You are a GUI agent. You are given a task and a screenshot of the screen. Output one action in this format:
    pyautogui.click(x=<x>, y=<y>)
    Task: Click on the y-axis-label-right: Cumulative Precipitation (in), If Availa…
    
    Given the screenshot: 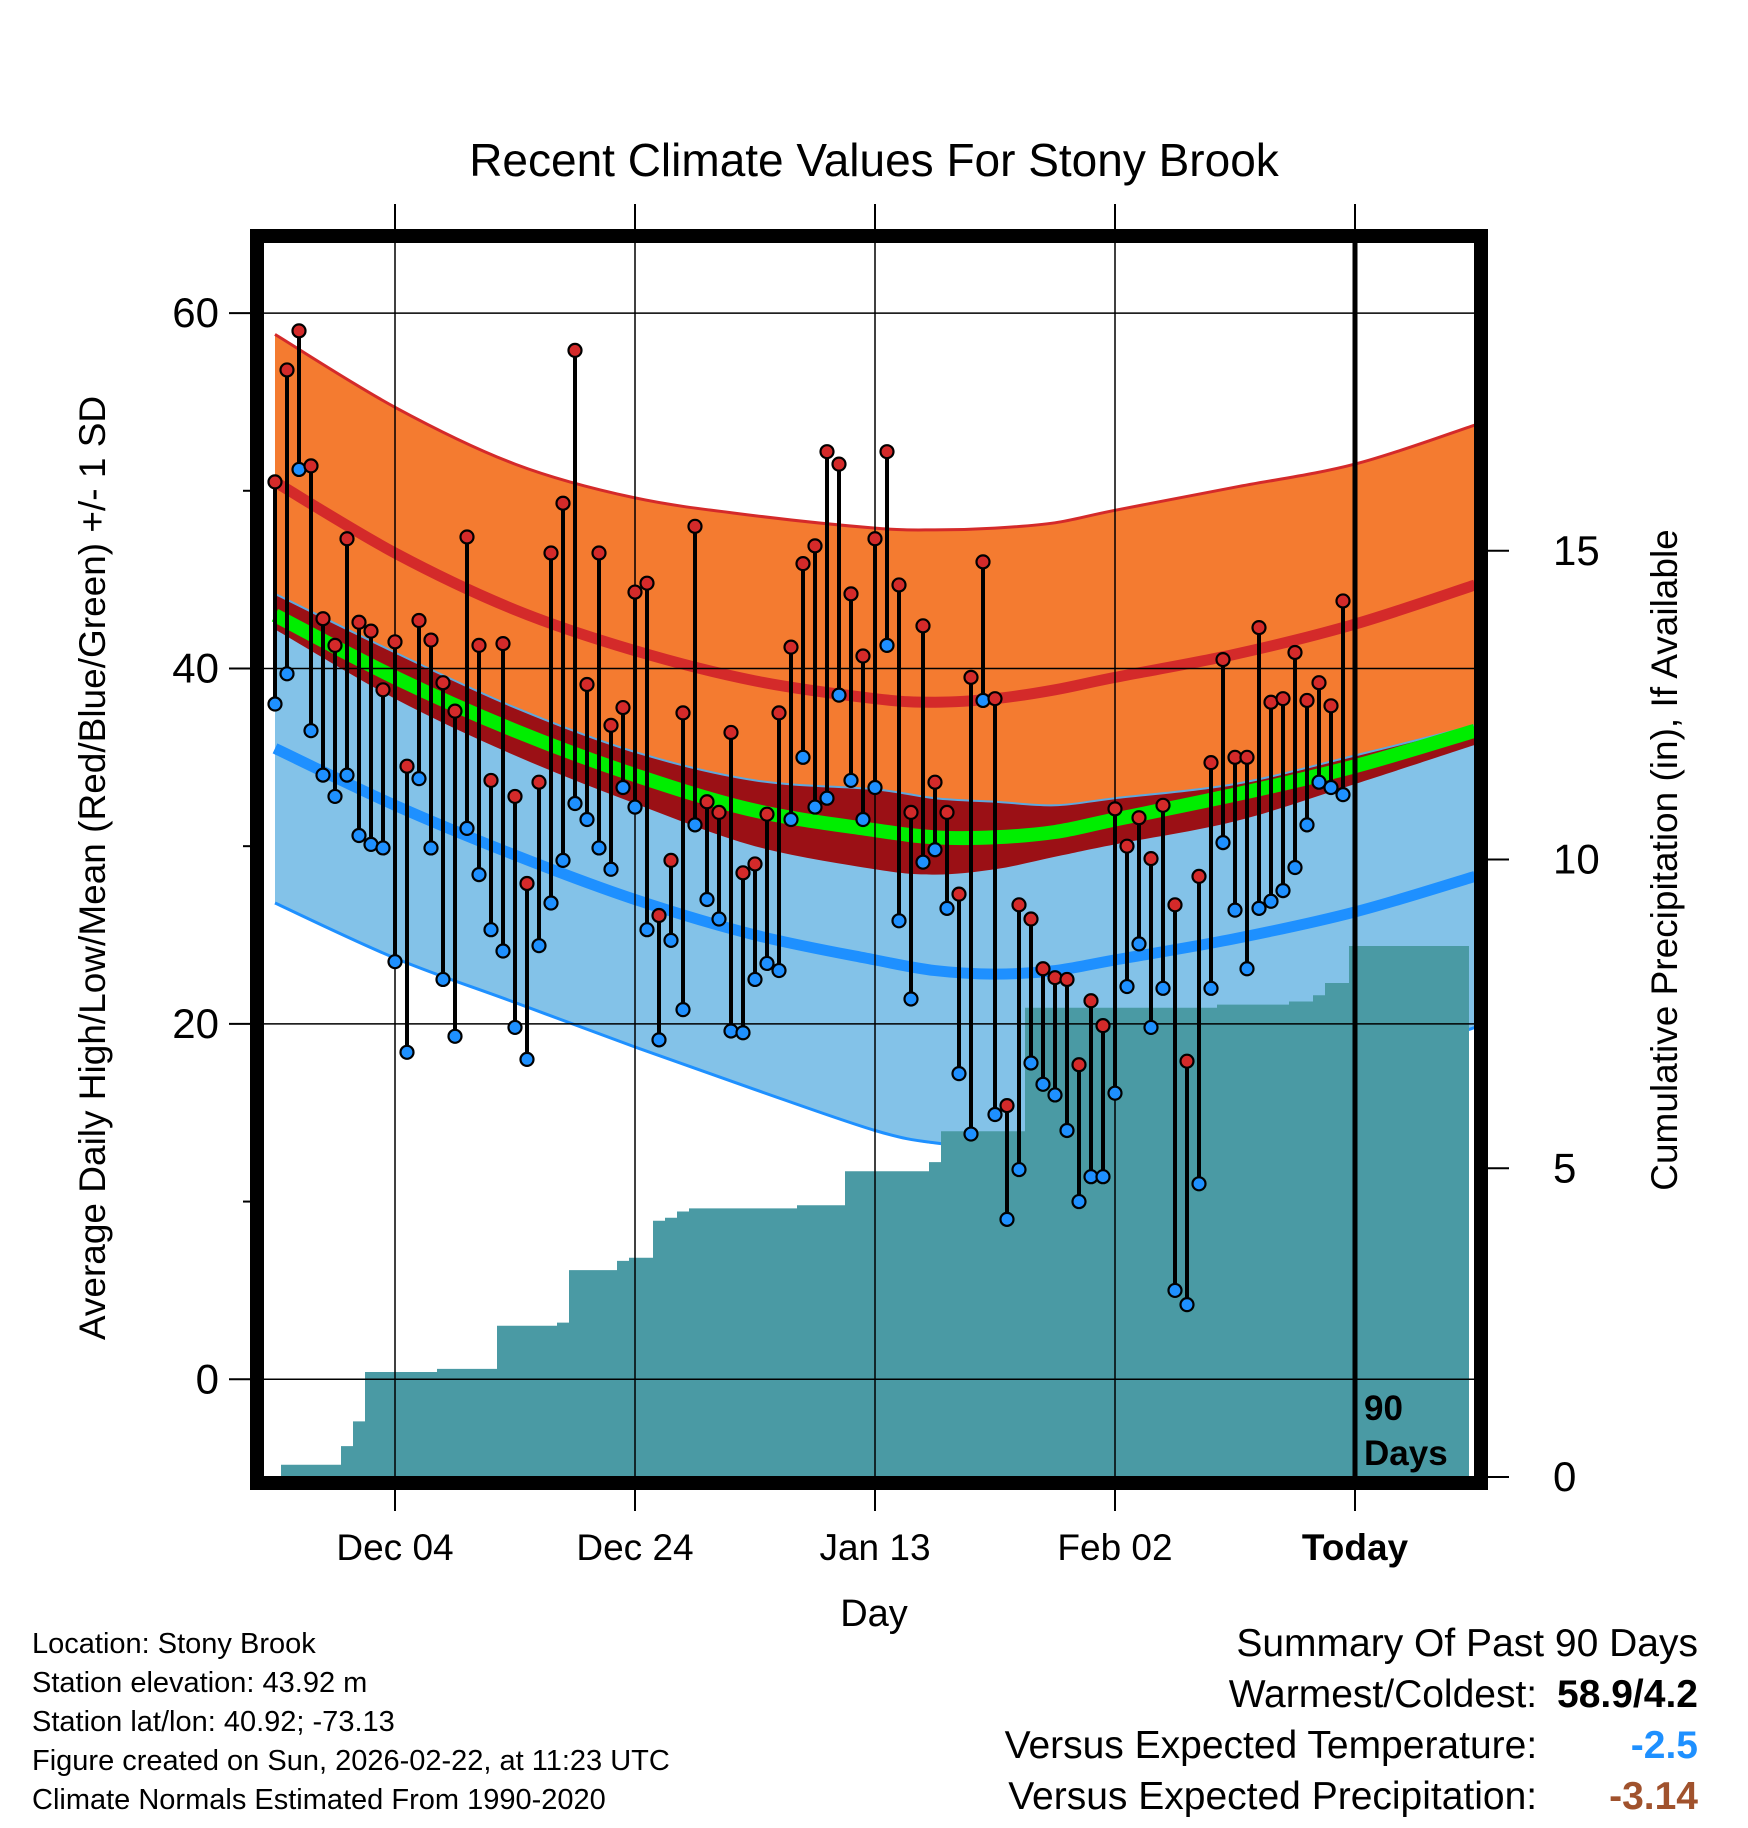 What is the action you would take?
    pyautogui.click(x=1664, y=860)
    